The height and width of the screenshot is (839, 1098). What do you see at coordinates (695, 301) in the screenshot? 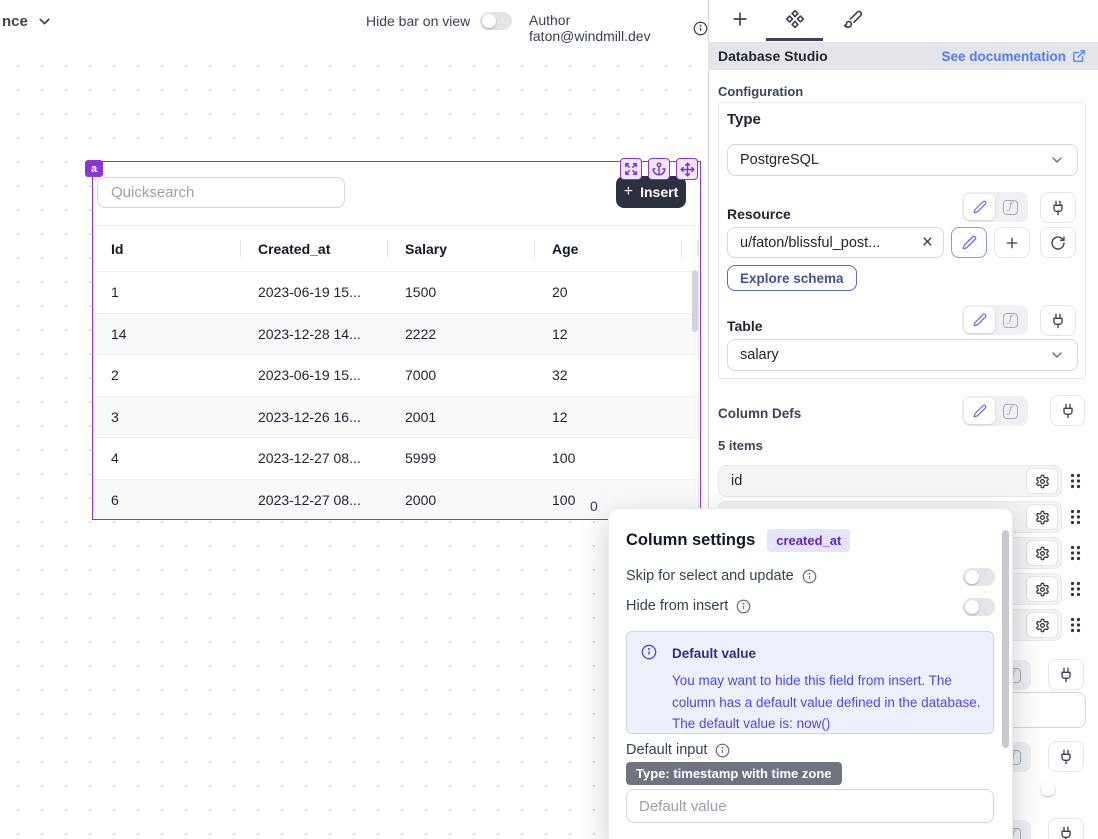
I see `table-scrollbar` at bounding box center [695, 301].